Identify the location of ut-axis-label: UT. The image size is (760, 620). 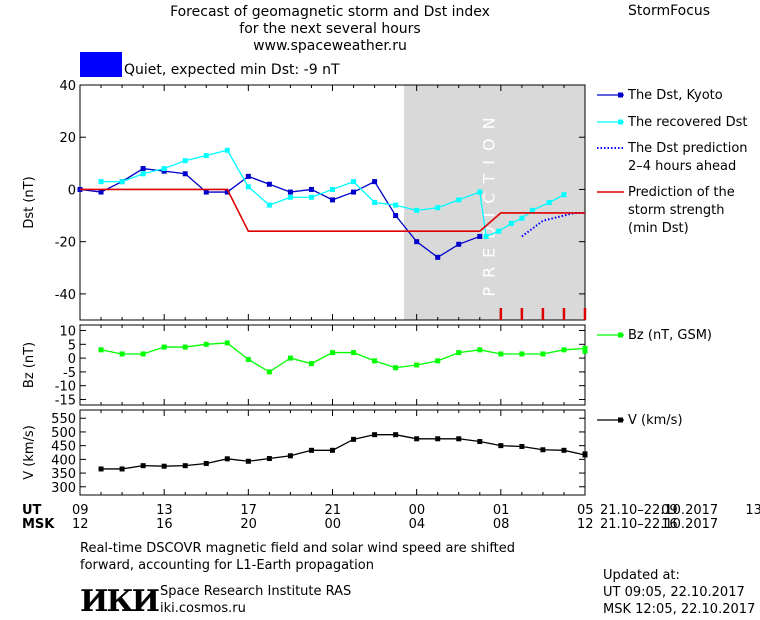
(32, 510).